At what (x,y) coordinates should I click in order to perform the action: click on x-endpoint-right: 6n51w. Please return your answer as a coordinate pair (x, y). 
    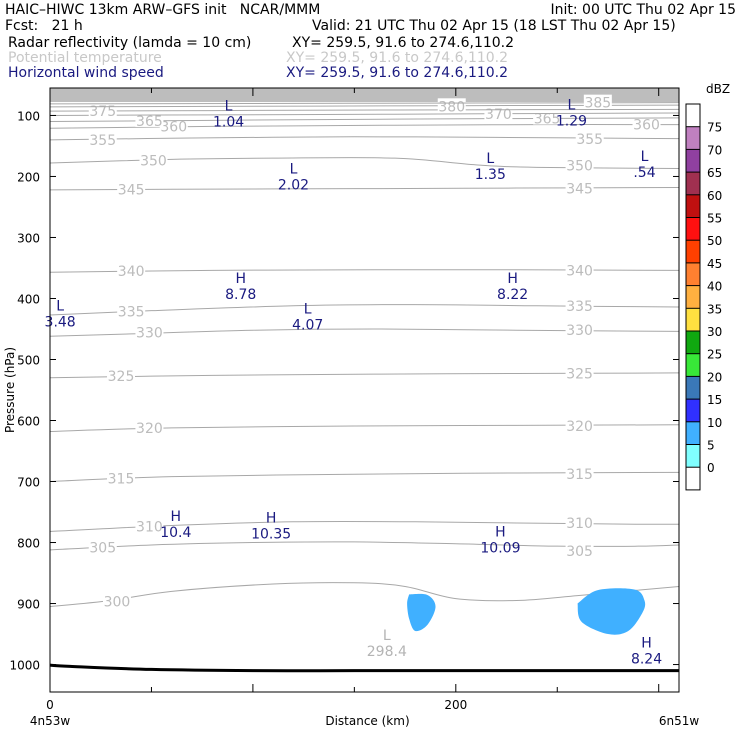
    Looking at the image, I should click on (679, 721).